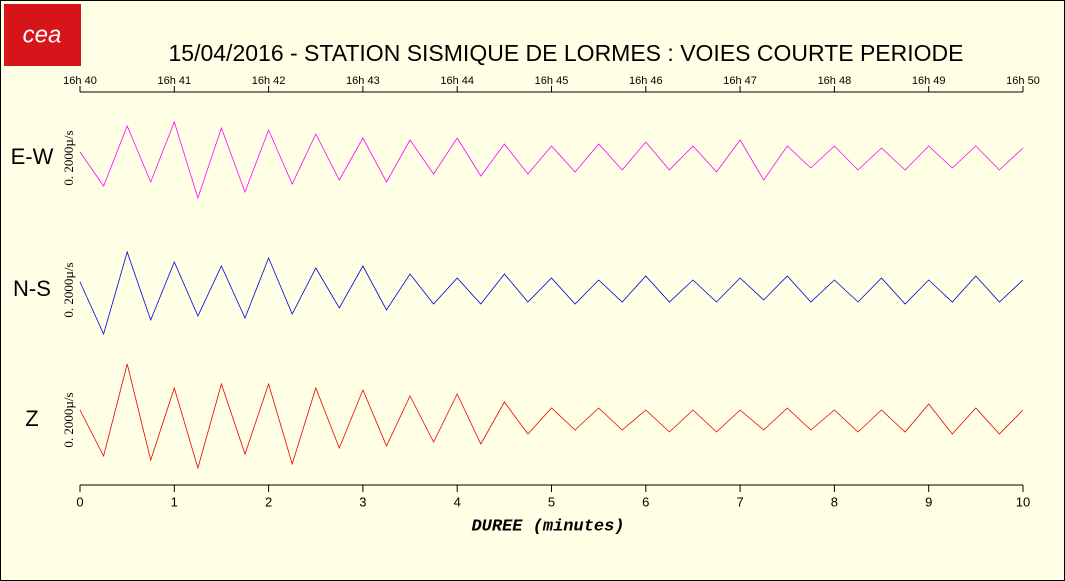 This screenshot has height=581, width=1065. What do you see at coordinates (174, 81) in the screenshot?
I see `top-tick-label: 16h 41` at bounding box center [174, 81].